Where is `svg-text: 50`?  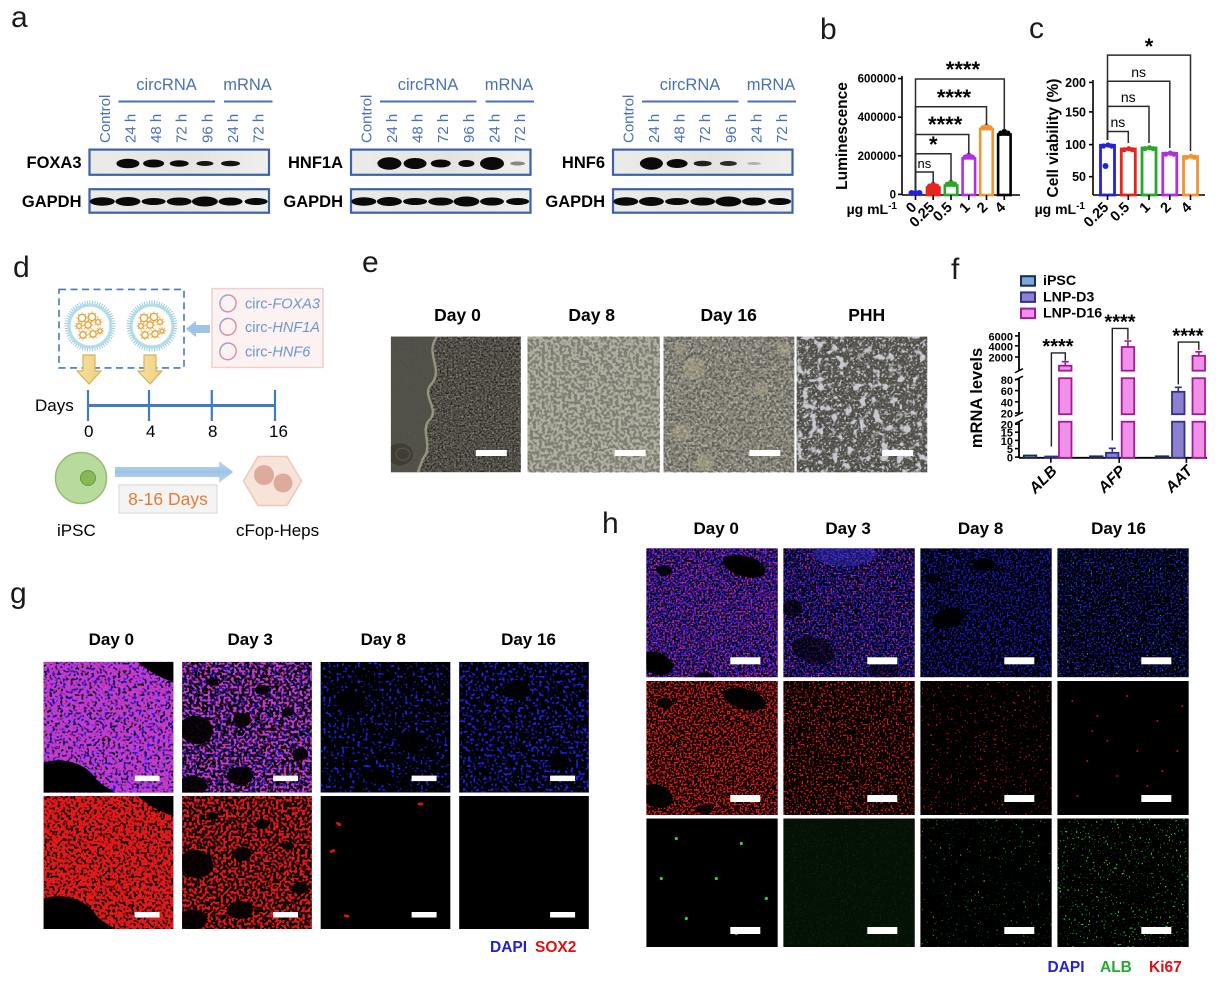 svg-text: 50 is located at coordinates (1079, 177).